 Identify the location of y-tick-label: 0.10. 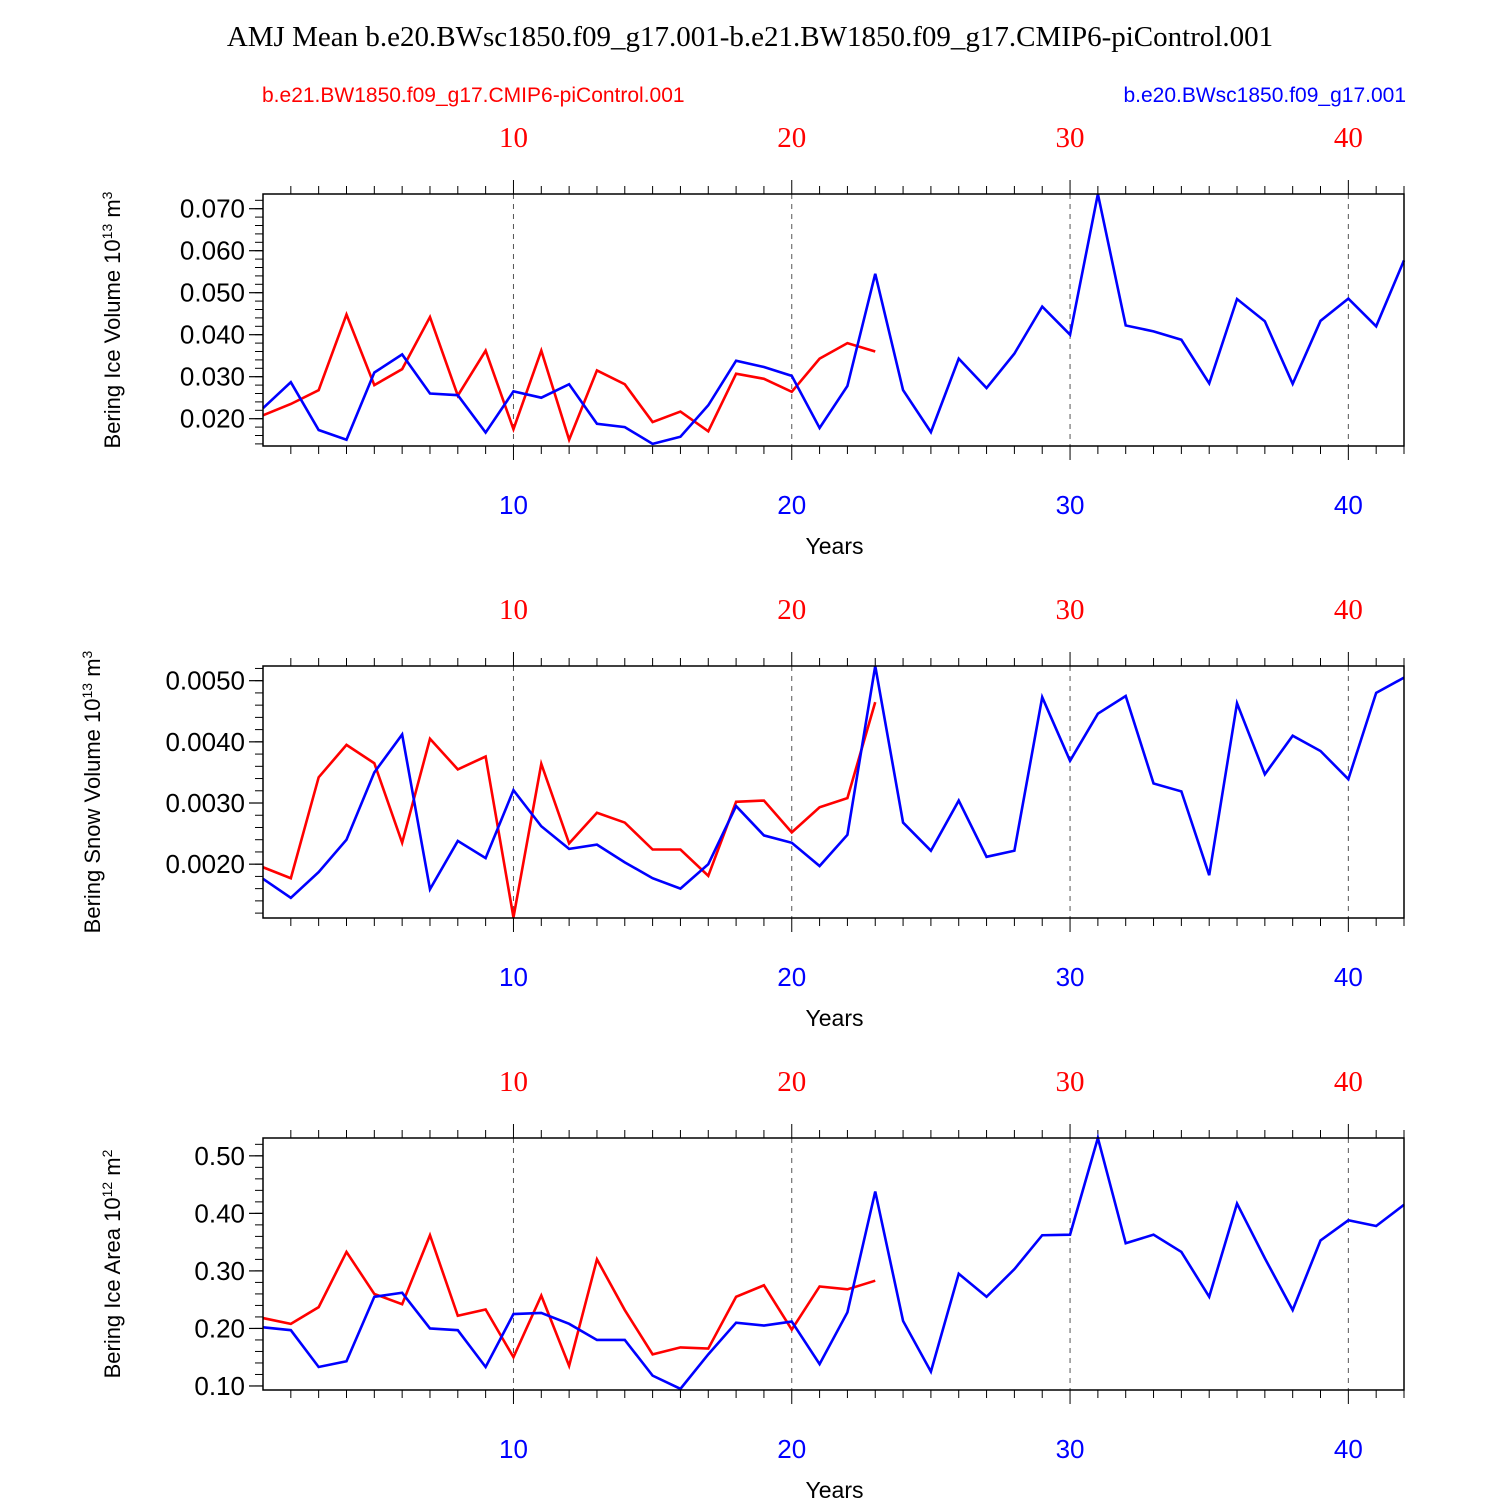
(219, 1386).